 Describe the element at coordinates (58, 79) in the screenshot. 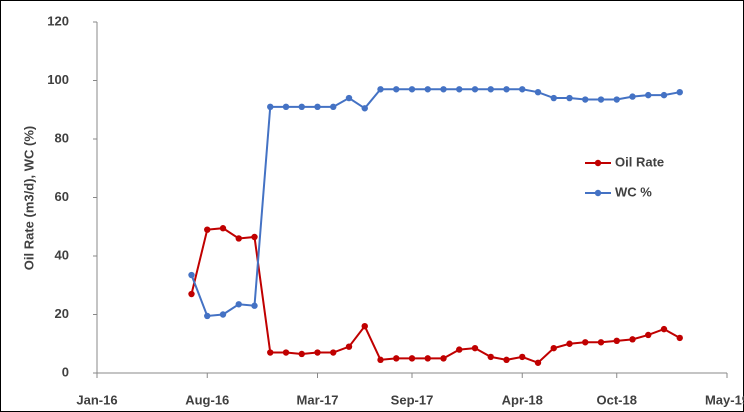

I see `y-tick-label: 100` at that location.